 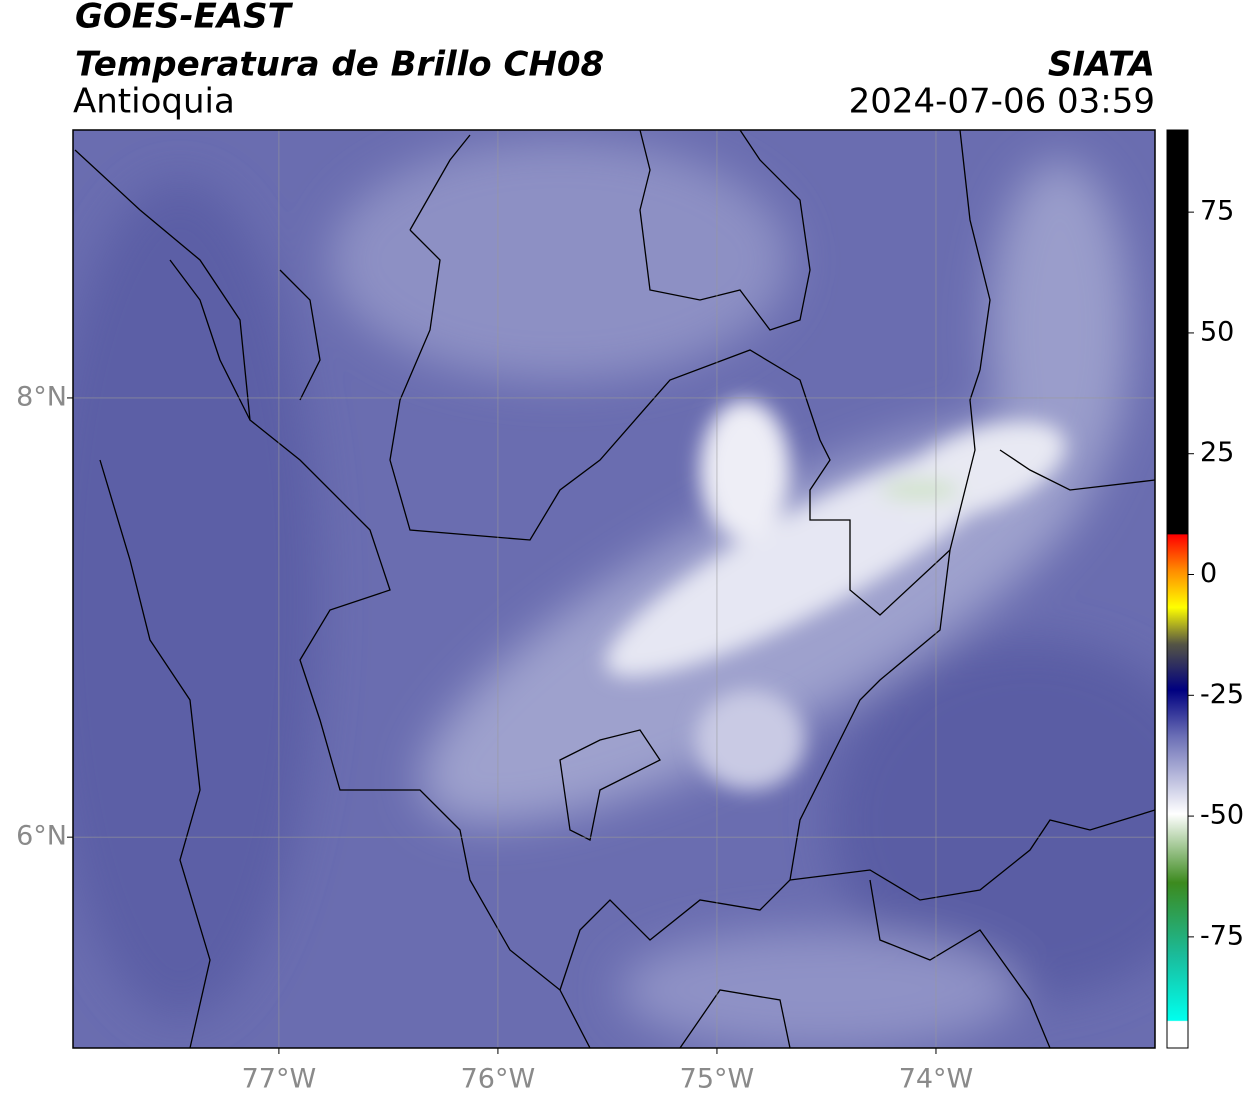 I want to click on subtitle: Temperatura de Brillo CH08, so click(x=339, y=65).